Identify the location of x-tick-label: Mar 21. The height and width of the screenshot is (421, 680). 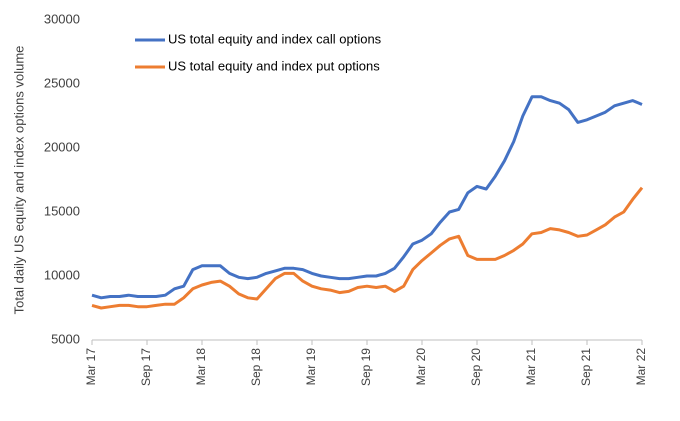
(531, 367).